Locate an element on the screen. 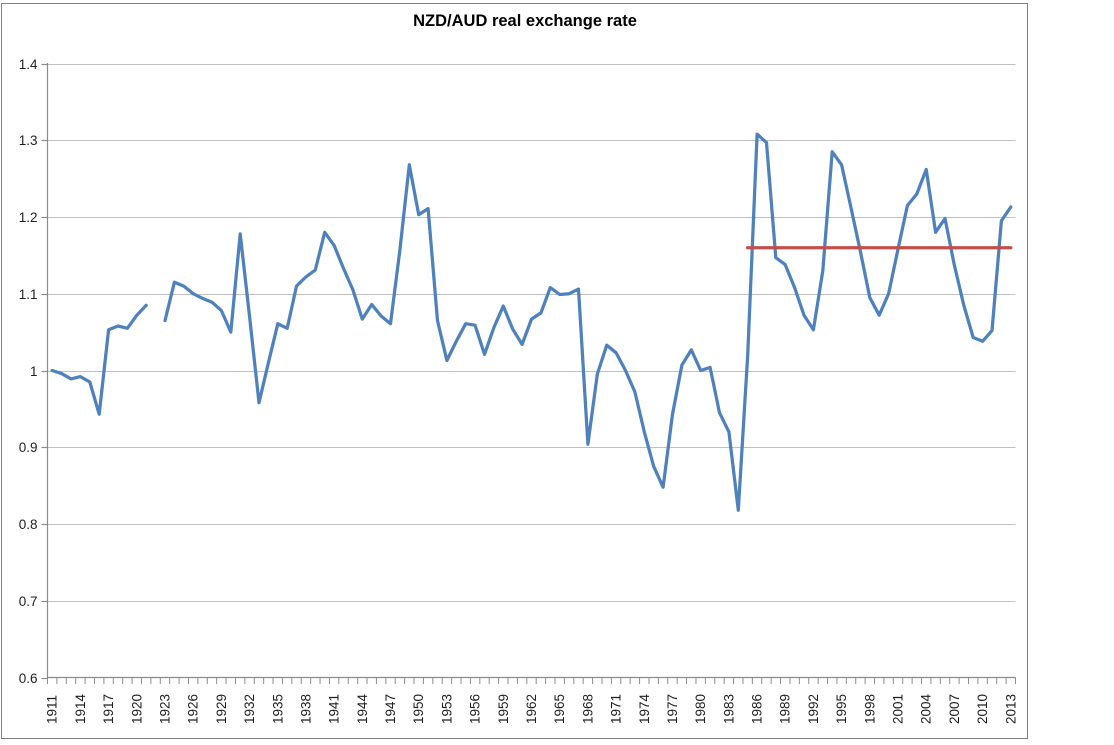 Image resolution: width=1114 pixels, height=745 pixels. x-axis-tick-label: 1959 is located at coordinates (503, 709).